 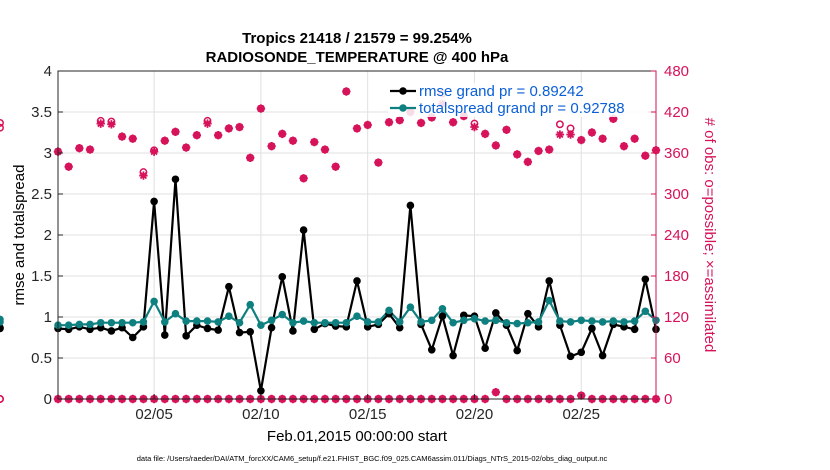 What do you see at coordinates (676, 112) in the screenshot?
I see `right-tick-label: 420` at bounding box center [676, 112].